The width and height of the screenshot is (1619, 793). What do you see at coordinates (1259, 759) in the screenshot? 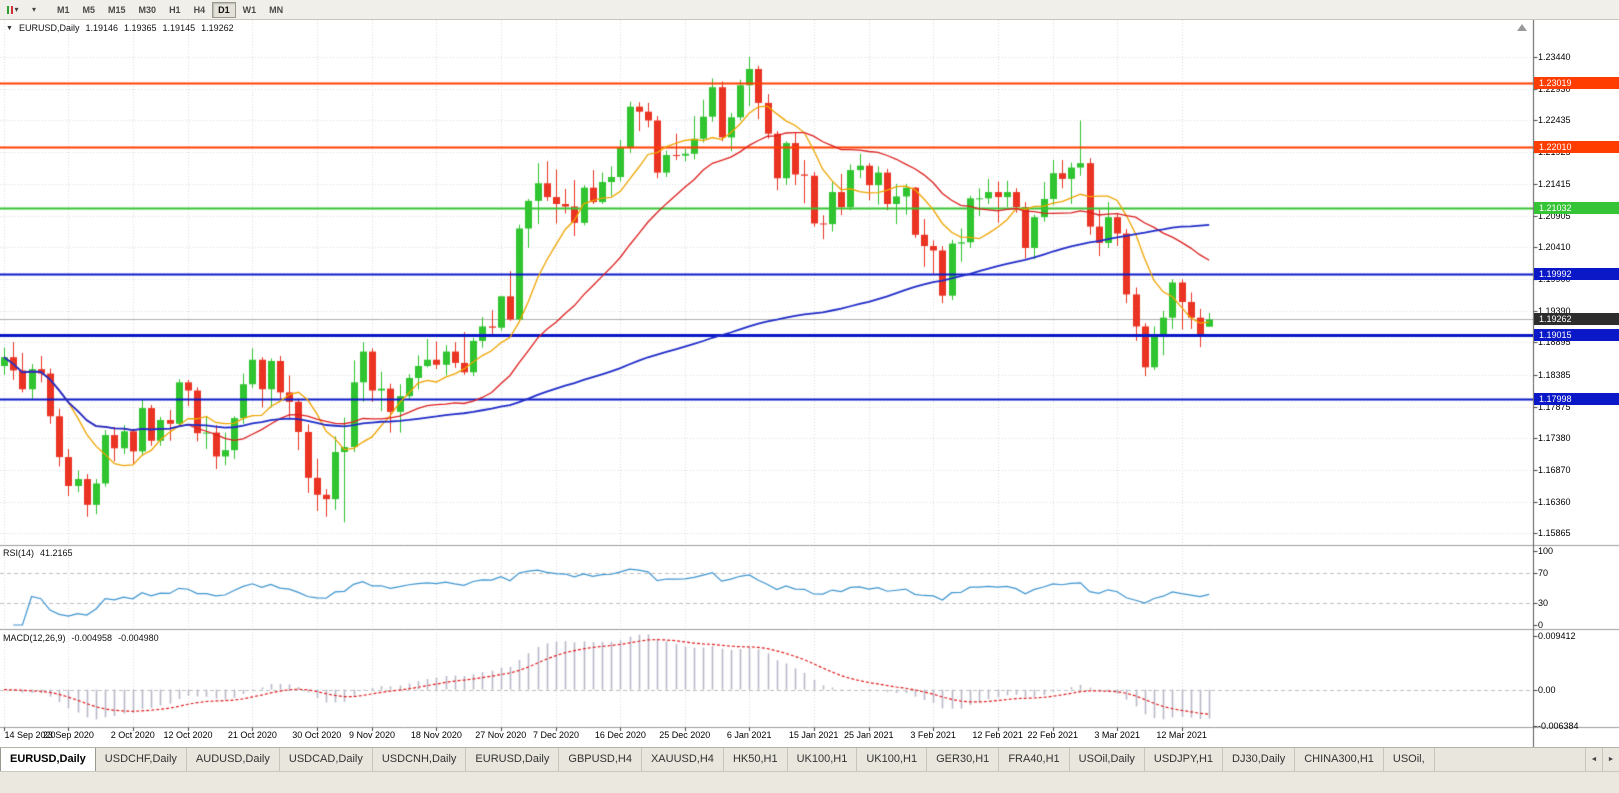
I see `chart-tab-dj30-daily: DJ30,Daily` at bounding box center [1259, 759].